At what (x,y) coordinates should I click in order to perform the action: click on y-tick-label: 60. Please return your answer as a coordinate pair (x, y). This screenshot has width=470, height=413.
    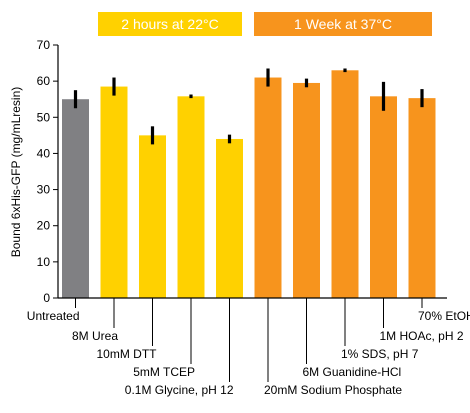
    Looking at the image, I should click on (44, 81).